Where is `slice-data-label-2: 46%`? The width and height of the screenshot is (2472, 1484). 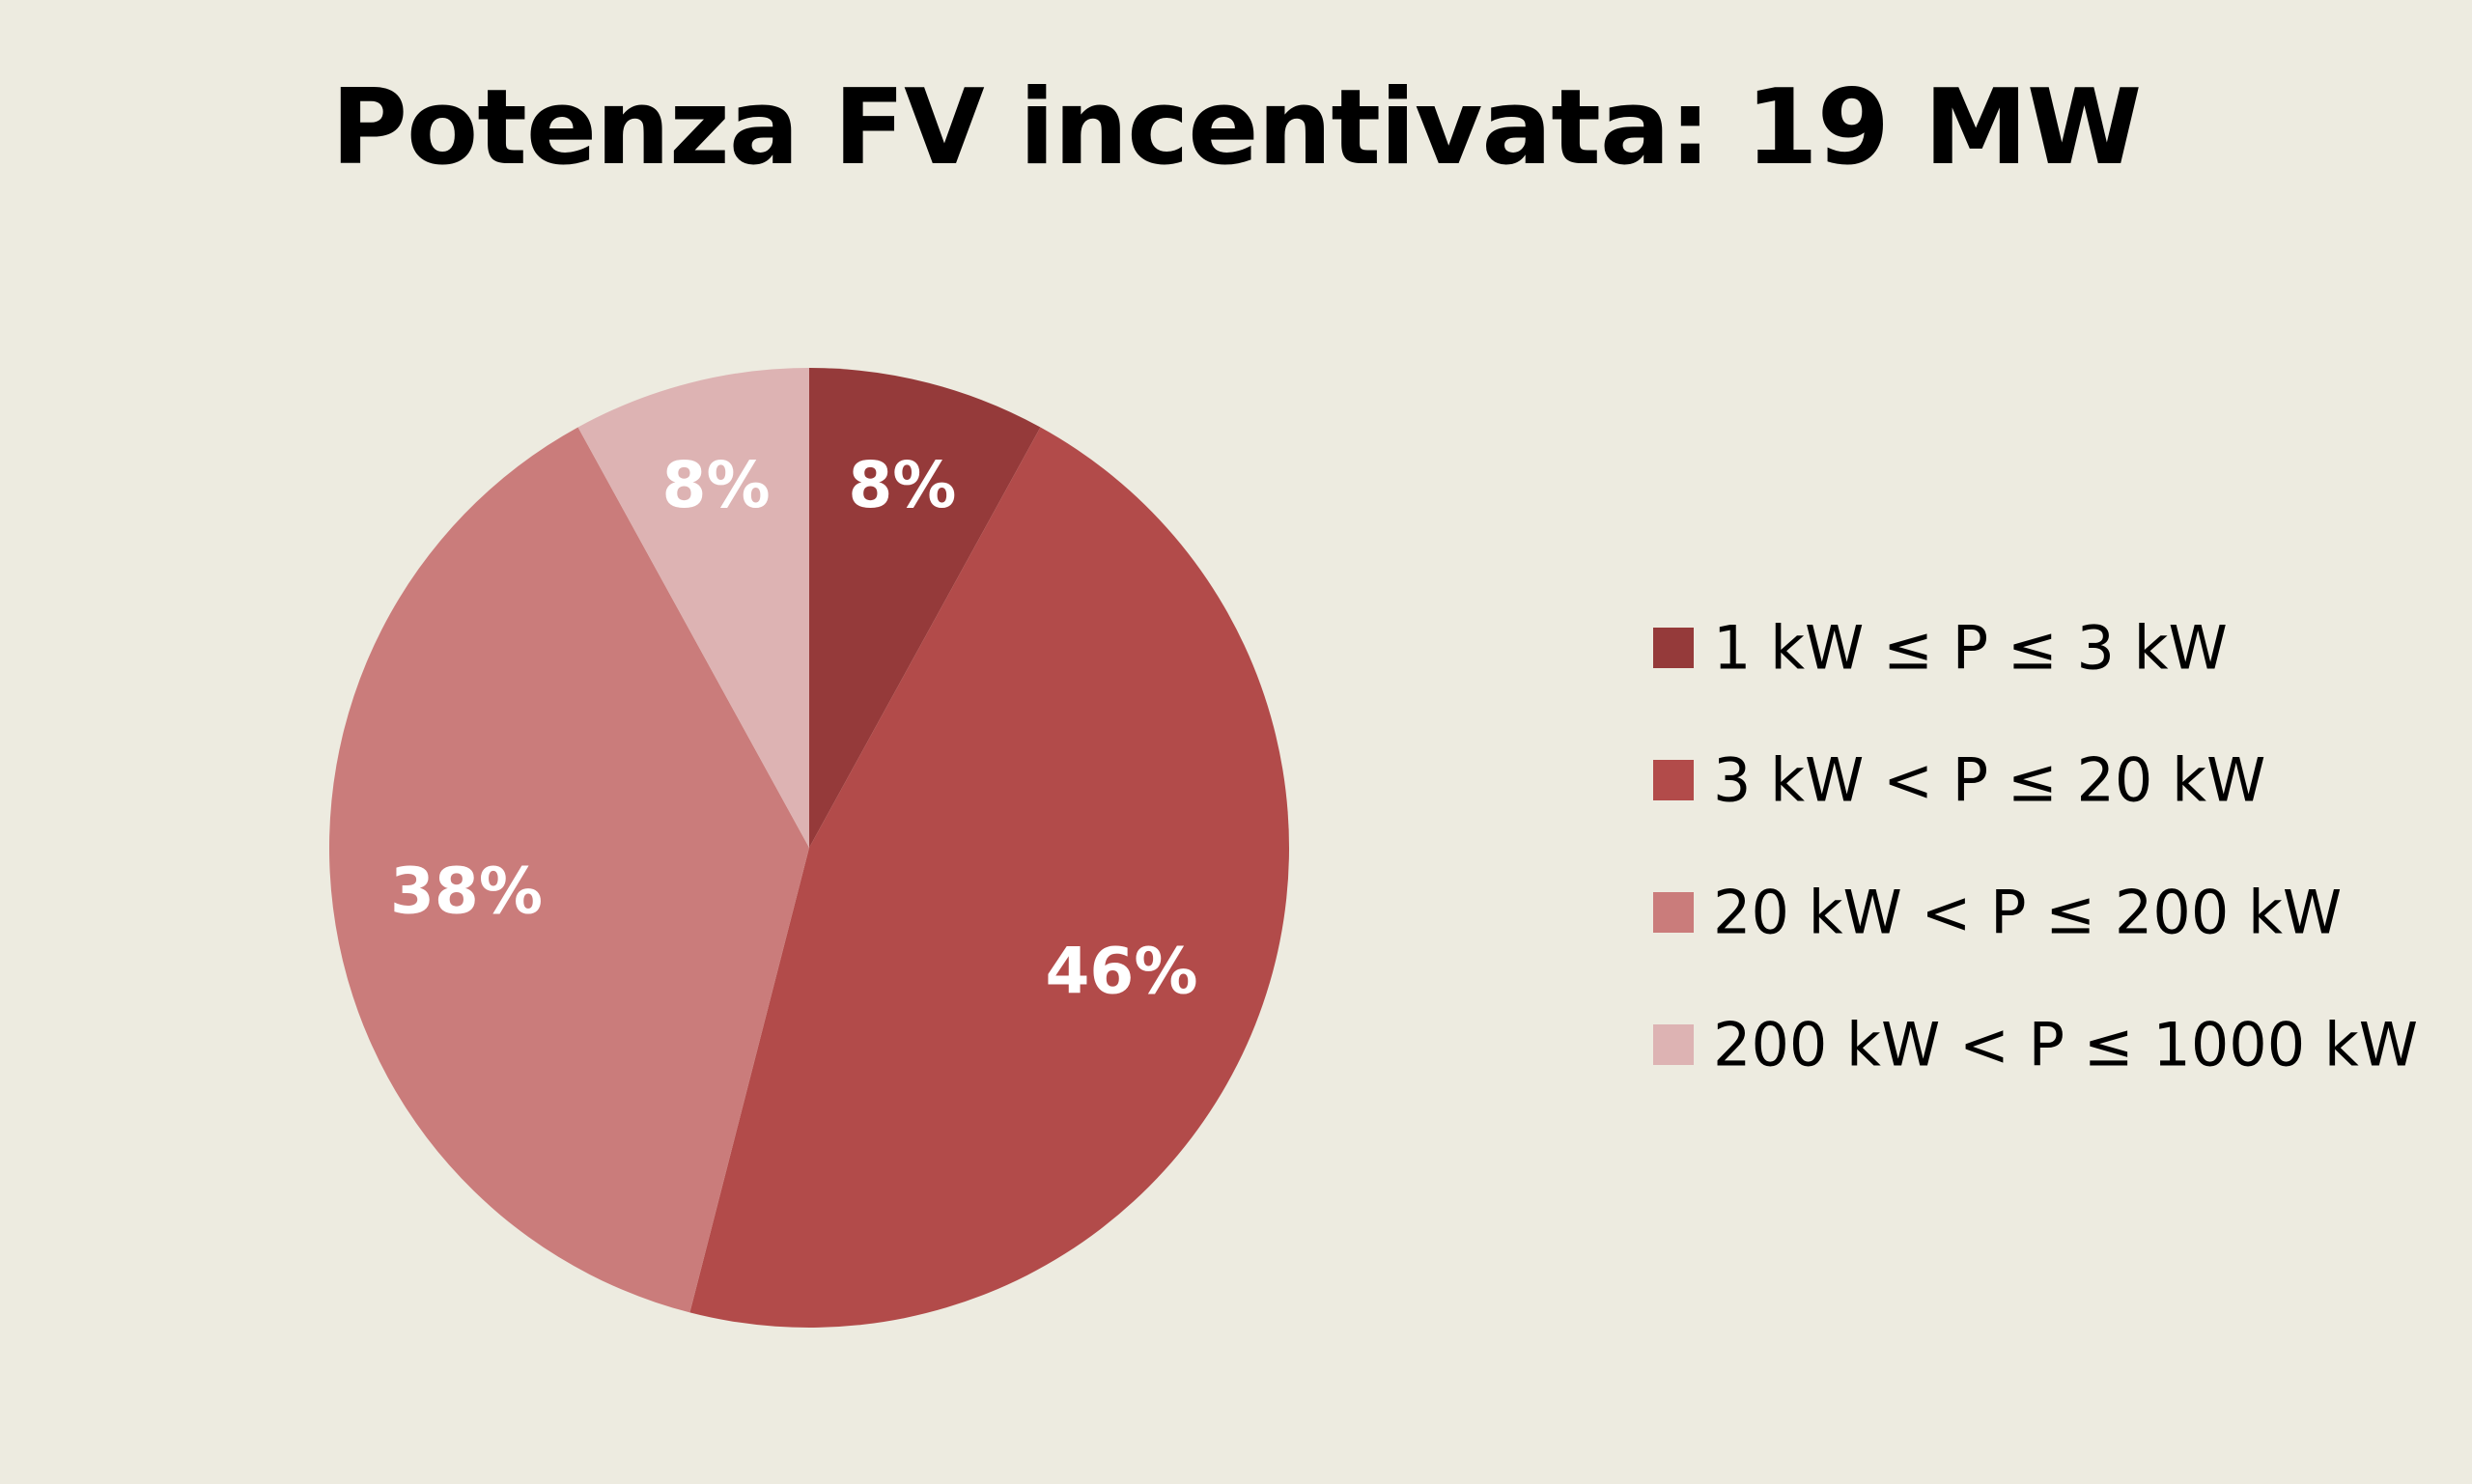 slice-data-label-2: 46% is located at coordinates (1121, 972).